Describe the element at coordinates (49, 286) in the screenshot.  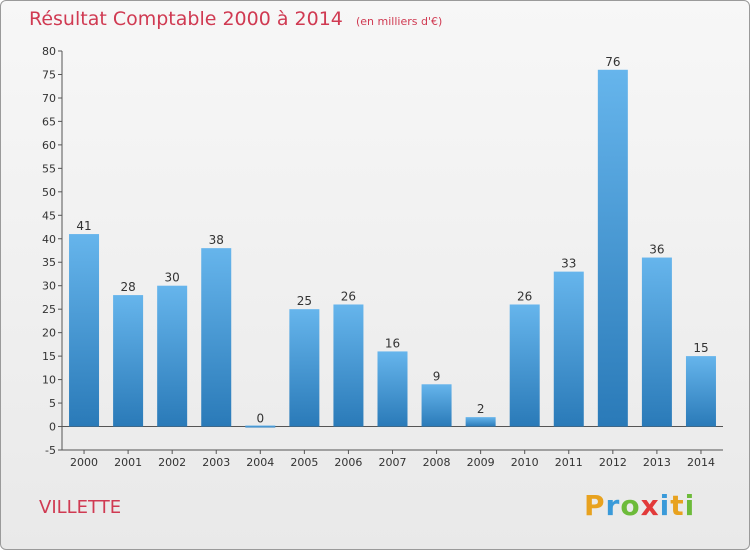
I see `y-tick-label: 30` at that location.